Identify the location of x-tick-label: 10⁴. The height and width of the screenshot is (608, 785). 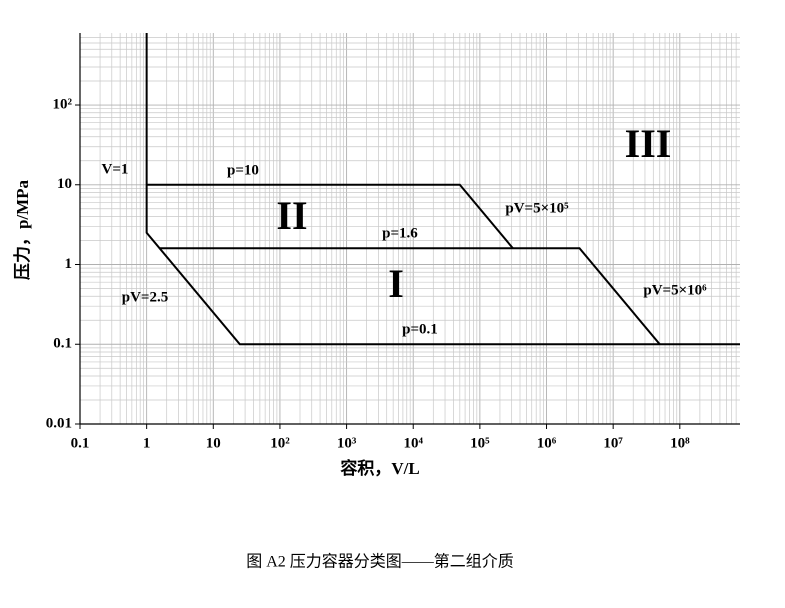
(413, 443).